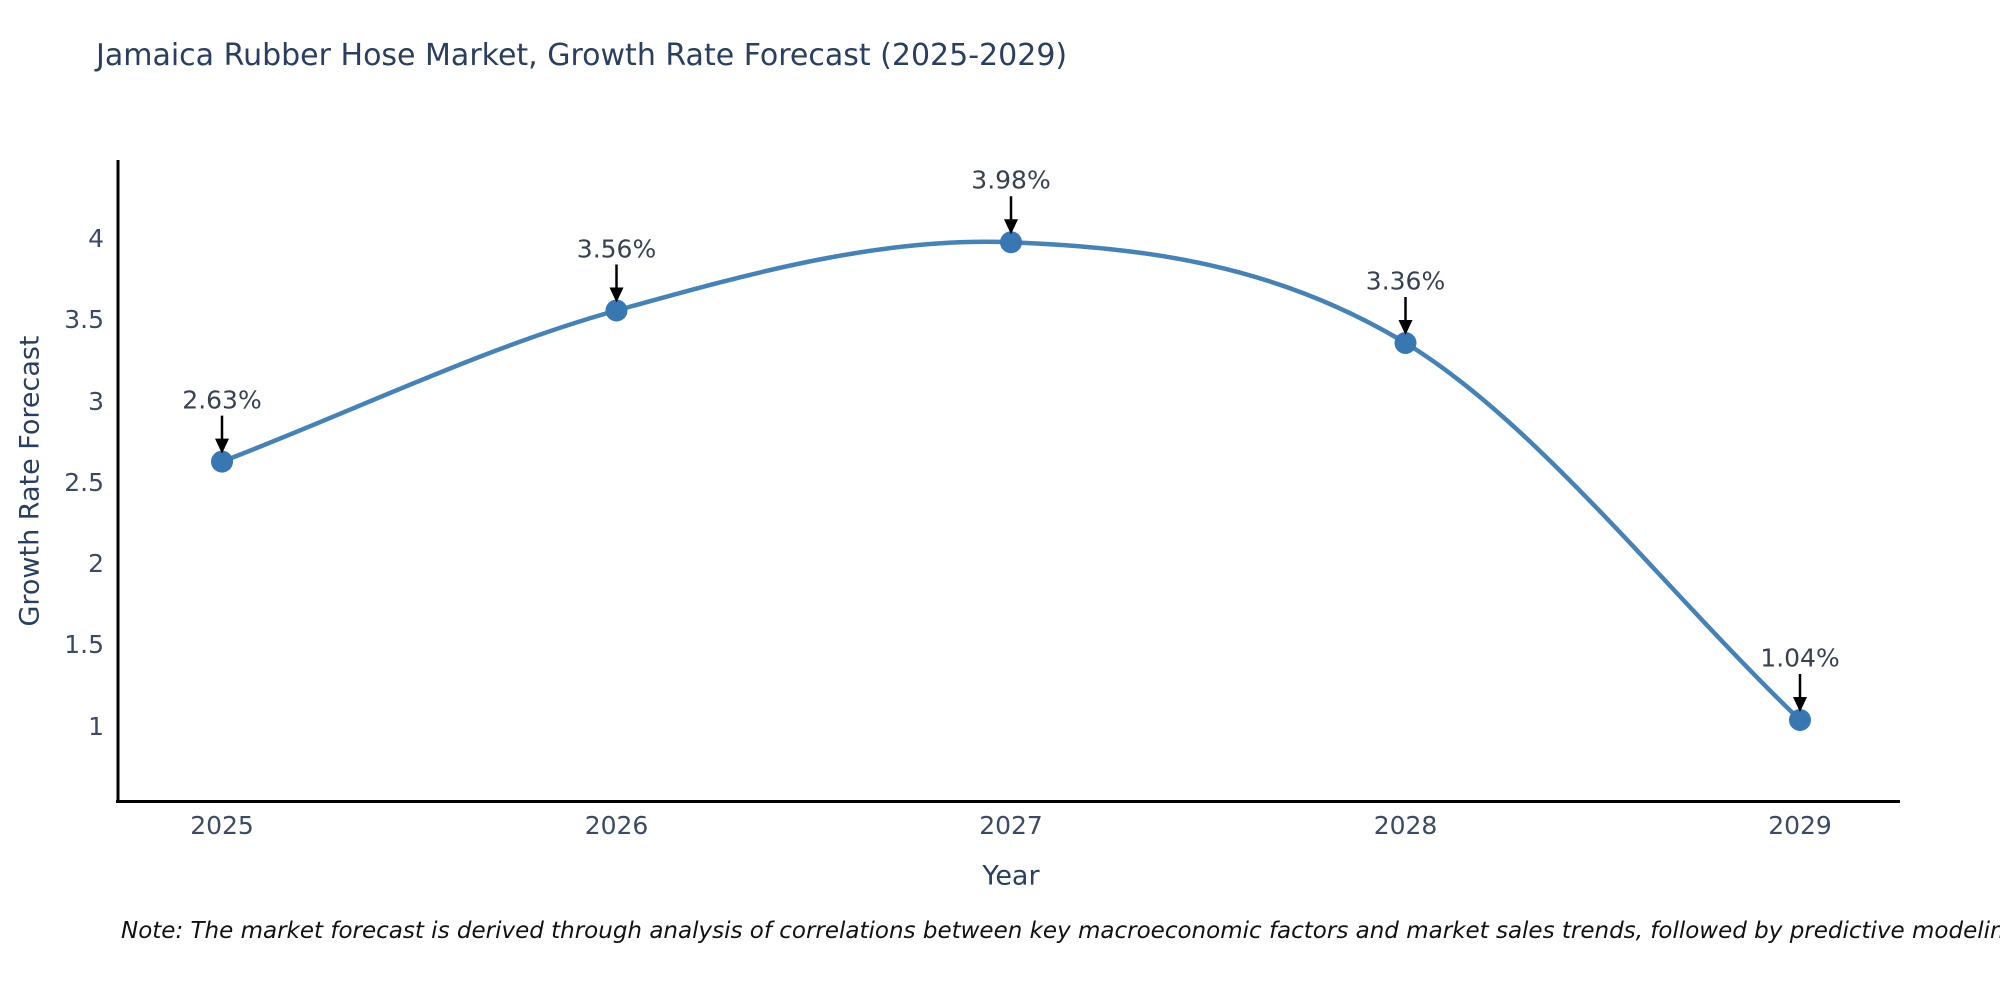 This screenshot has width=2000, height=1000. I want to click on y-tick-label: 3, so click(96, 401).